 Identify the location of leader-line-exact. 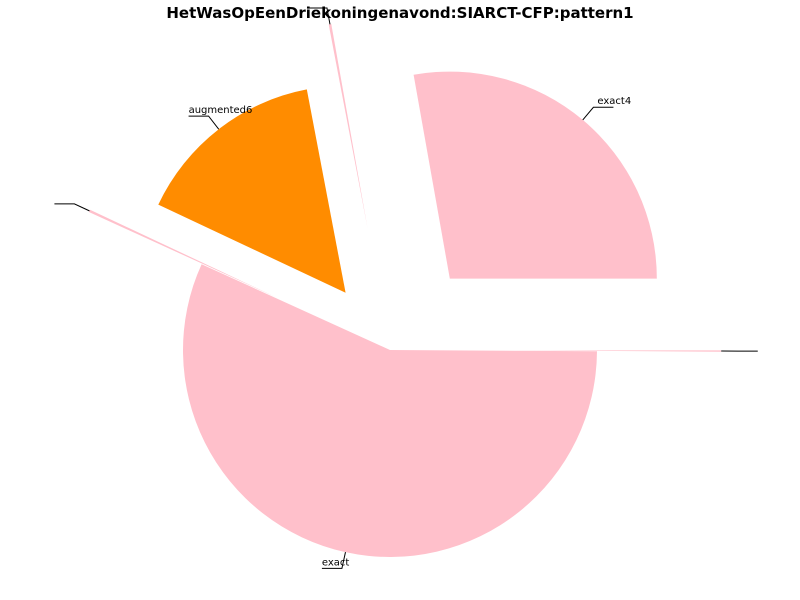
(333, 560).